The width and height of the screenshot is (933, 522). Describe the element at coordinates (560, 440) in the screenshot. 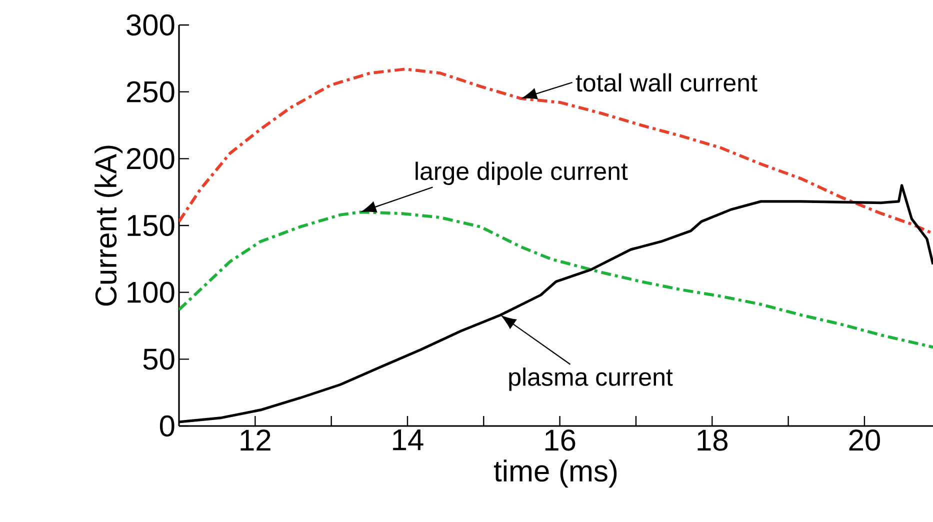

I see `x-tick-label: 16` at that location.